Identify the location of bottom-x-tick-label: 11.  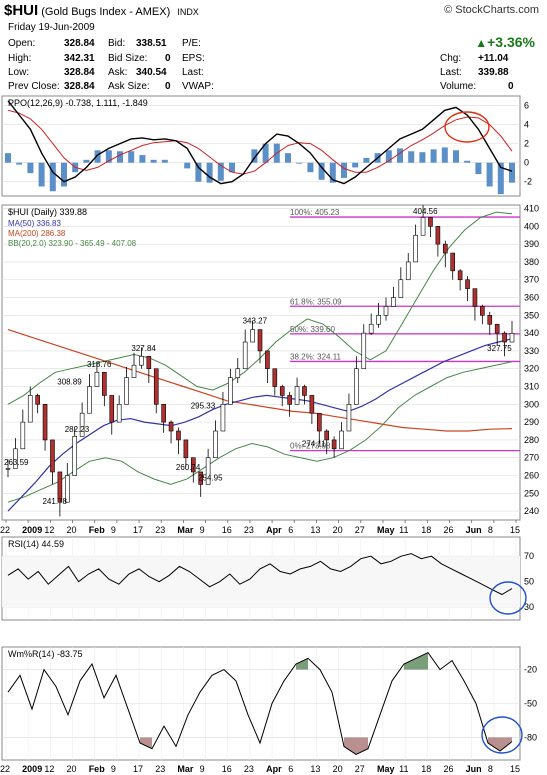
(403, 769).